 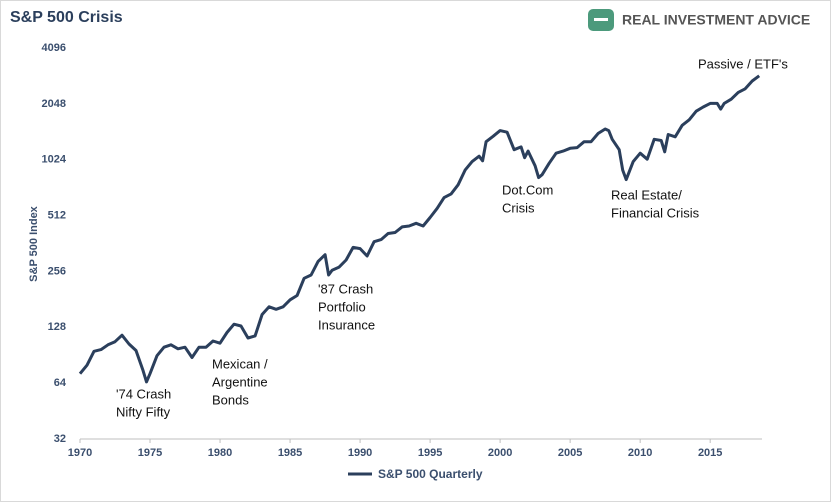 What do you see at coordinates (518, 207) in the screenshot?
I see `annotation: Crisis` at bounding box center [518, 207].